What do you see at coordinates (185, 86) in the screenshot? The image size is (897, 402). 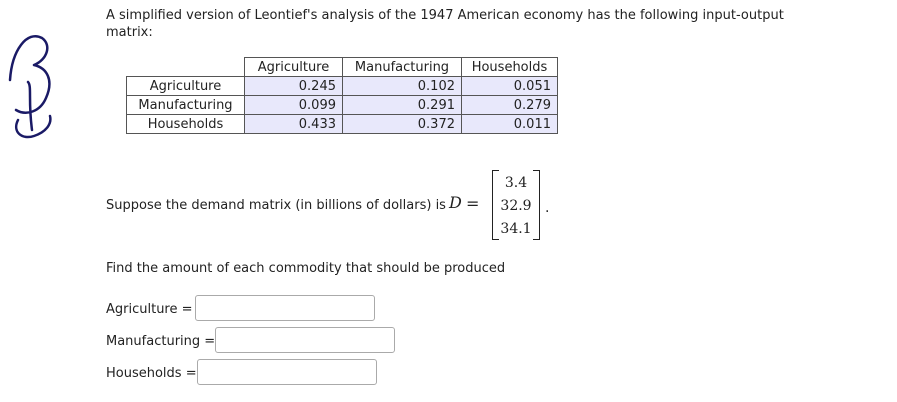 I see `matrix-row-header: Agriculture` at bounding box center [185, 86].